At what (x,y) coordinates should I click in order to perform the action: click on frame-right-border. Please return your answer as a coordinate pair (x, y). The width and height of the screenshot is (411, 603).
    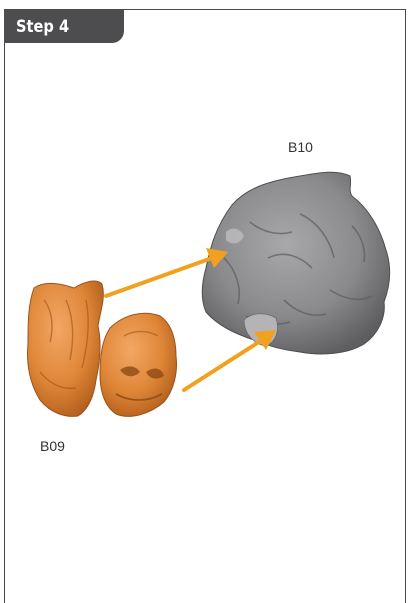
    Looking at the image, I should click on (405, 306).